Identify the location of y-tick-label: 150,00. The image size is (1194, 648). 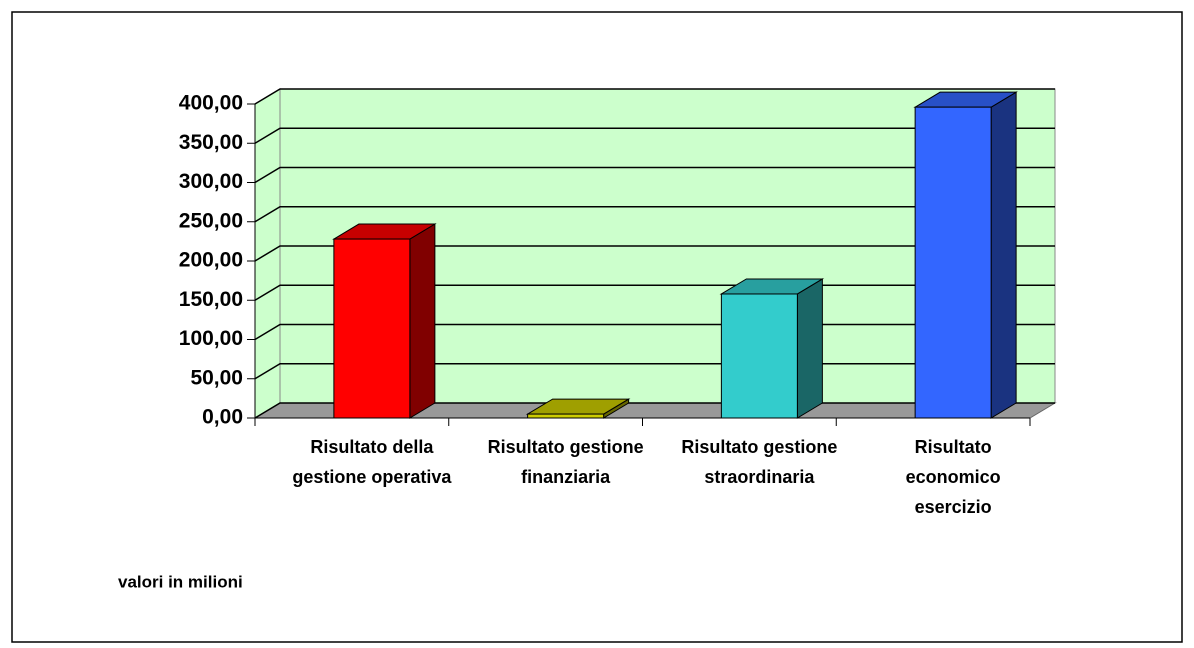
(211, 299).